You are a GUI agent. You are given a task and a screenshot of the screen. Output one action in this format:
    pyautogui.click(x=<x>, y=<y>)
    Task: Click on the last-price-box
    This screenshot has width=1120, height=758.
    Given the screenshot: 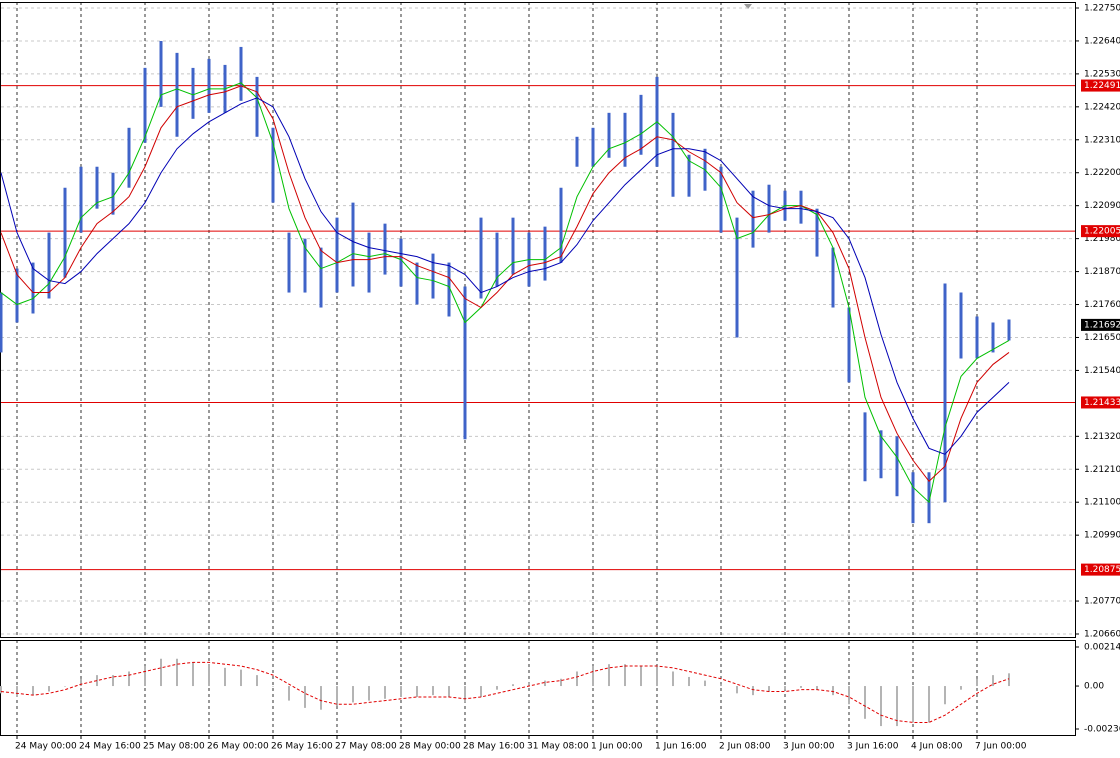 What is the action you would take?
    pyautogui.click(x=1100, y=324)
    